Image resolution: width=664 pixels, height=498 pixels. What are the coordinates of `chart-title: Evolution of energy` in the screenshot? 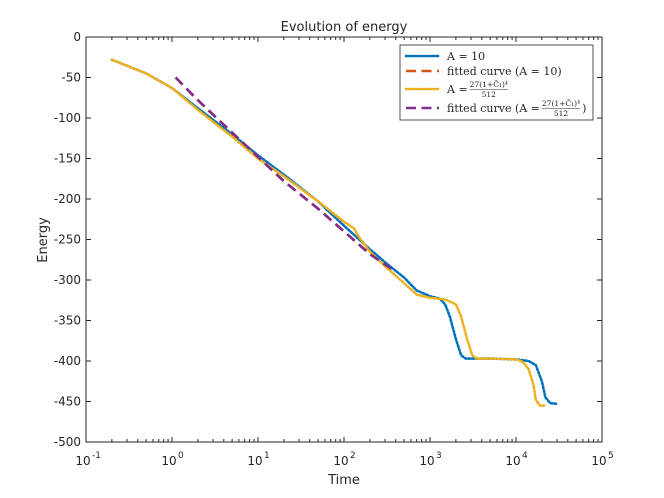 It's located at (344, 27).